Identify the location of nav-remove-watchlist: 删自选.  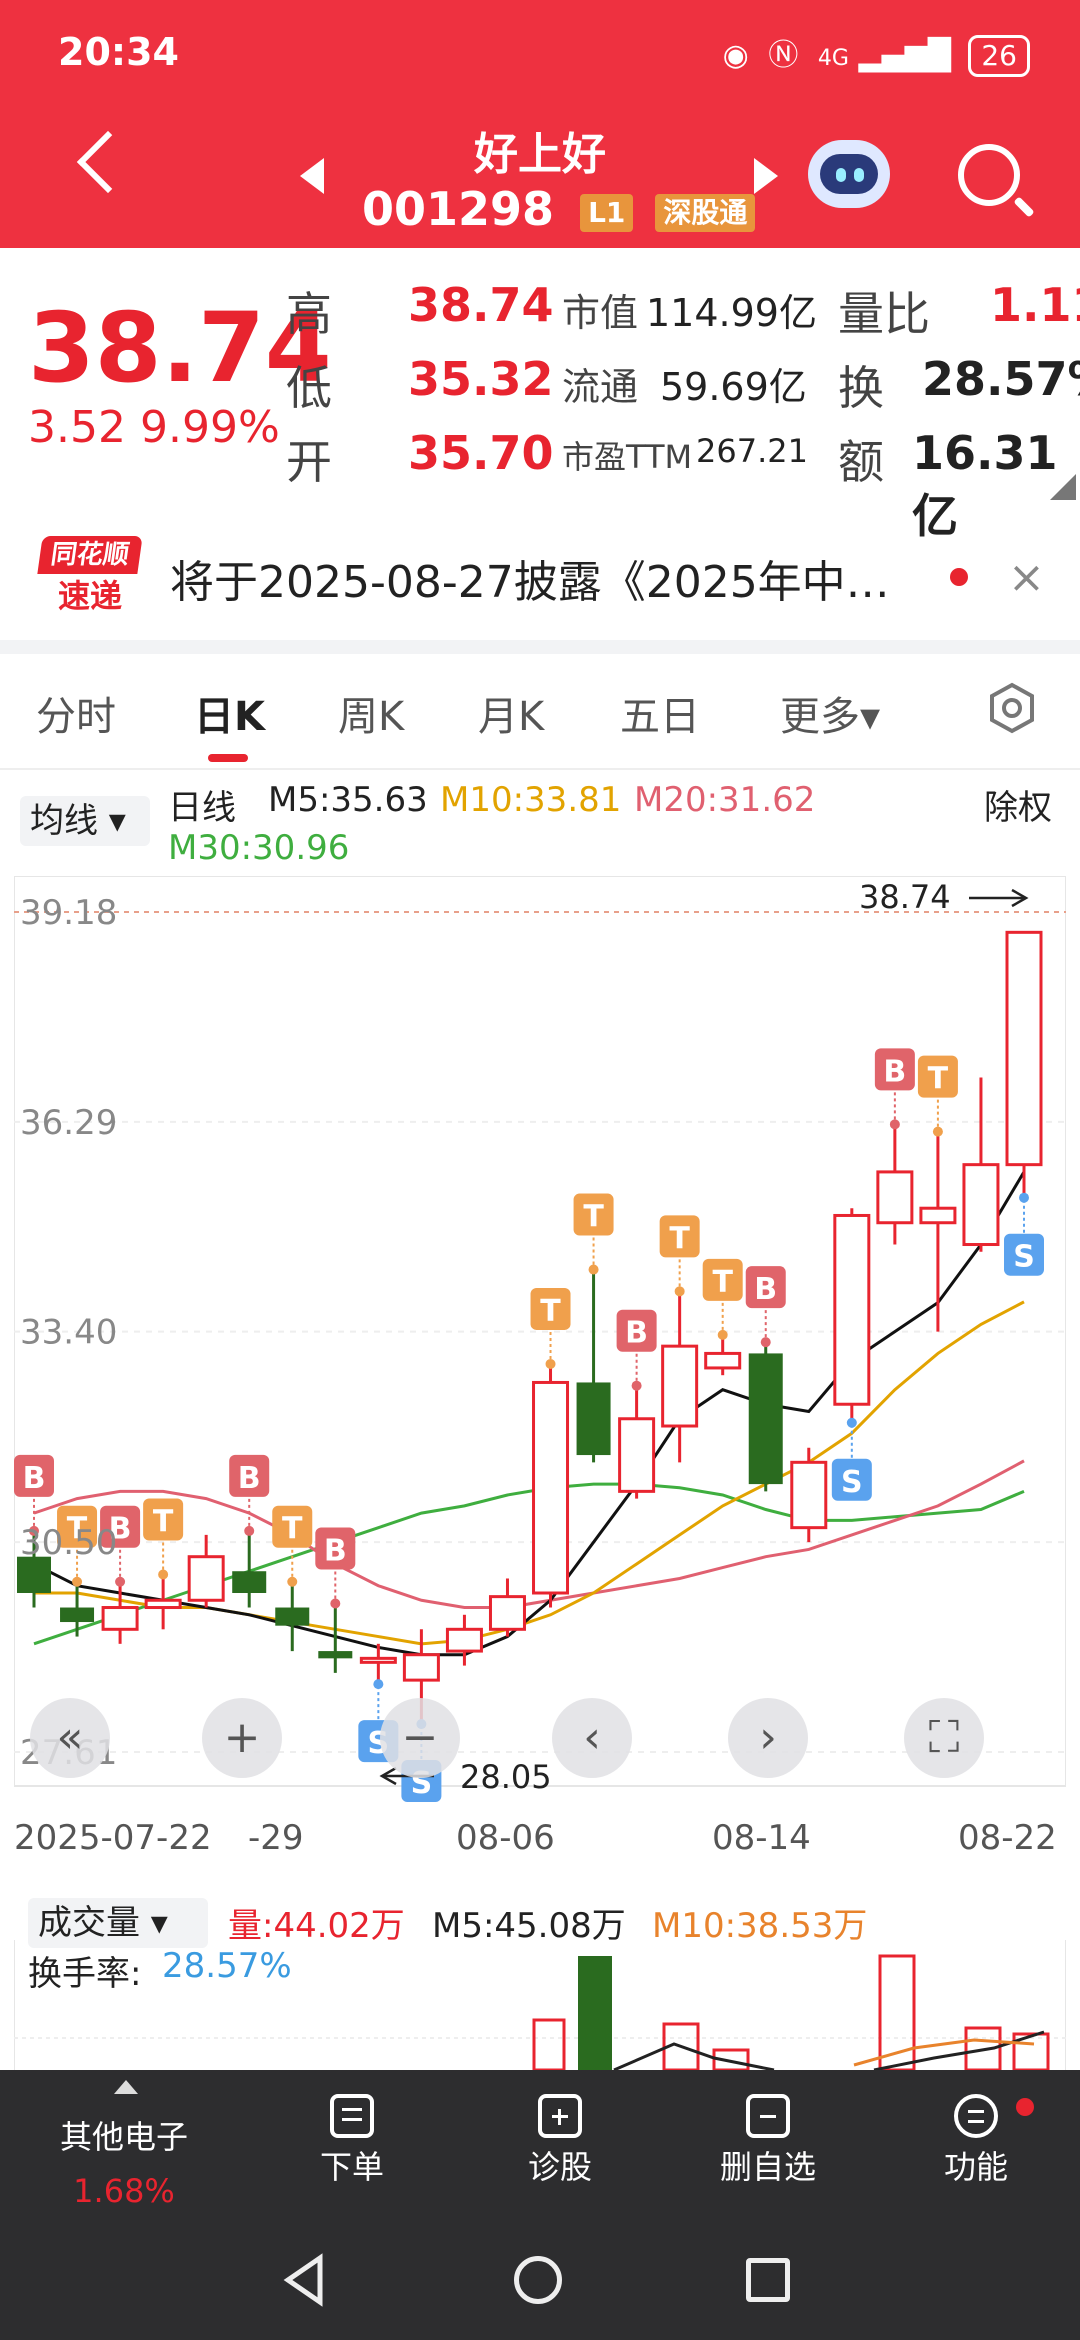
(768, 2129).